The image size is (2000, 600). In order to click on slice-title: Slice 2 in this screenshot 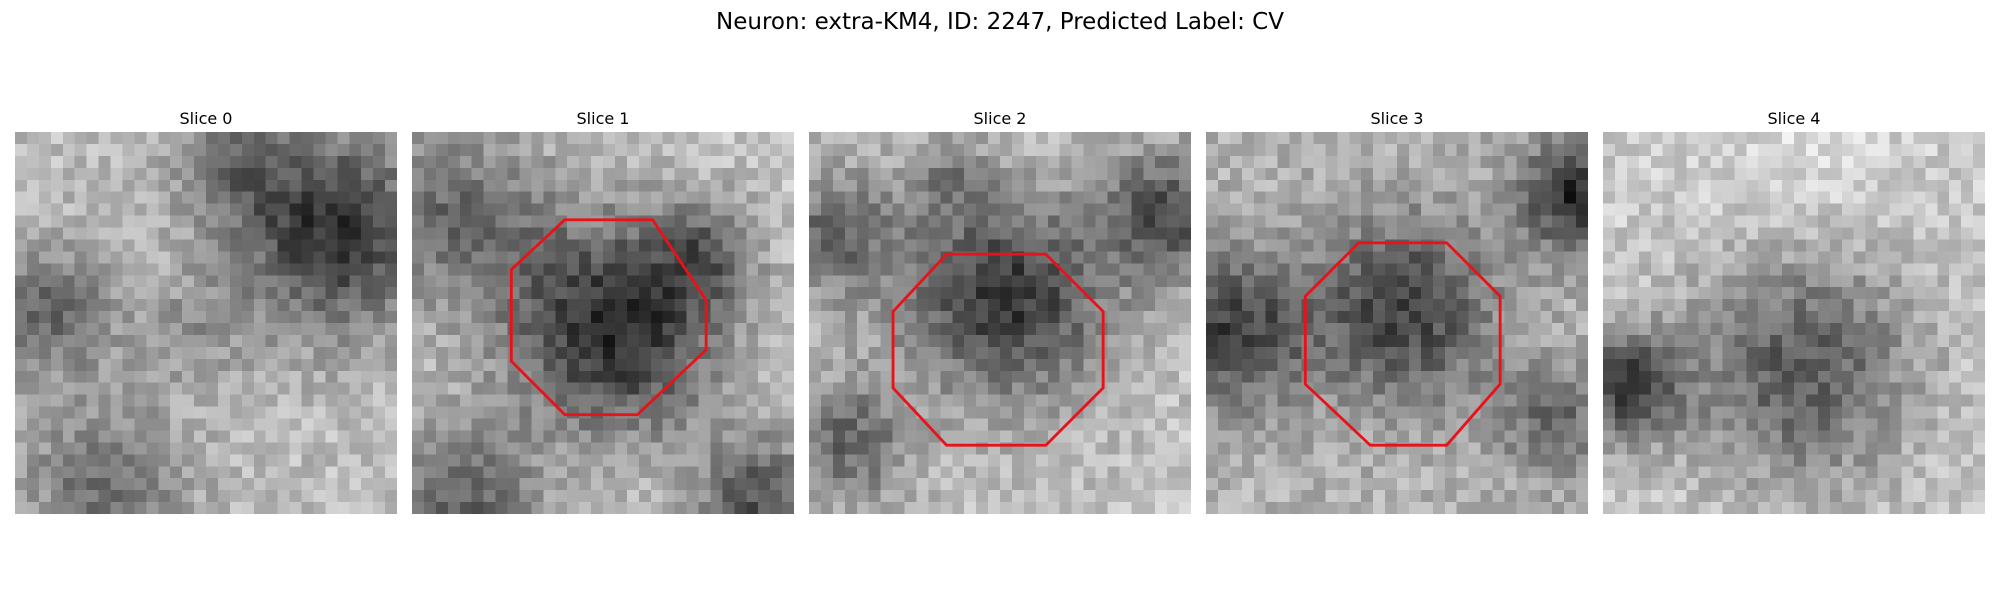, I will do `click(1000, 118)`.